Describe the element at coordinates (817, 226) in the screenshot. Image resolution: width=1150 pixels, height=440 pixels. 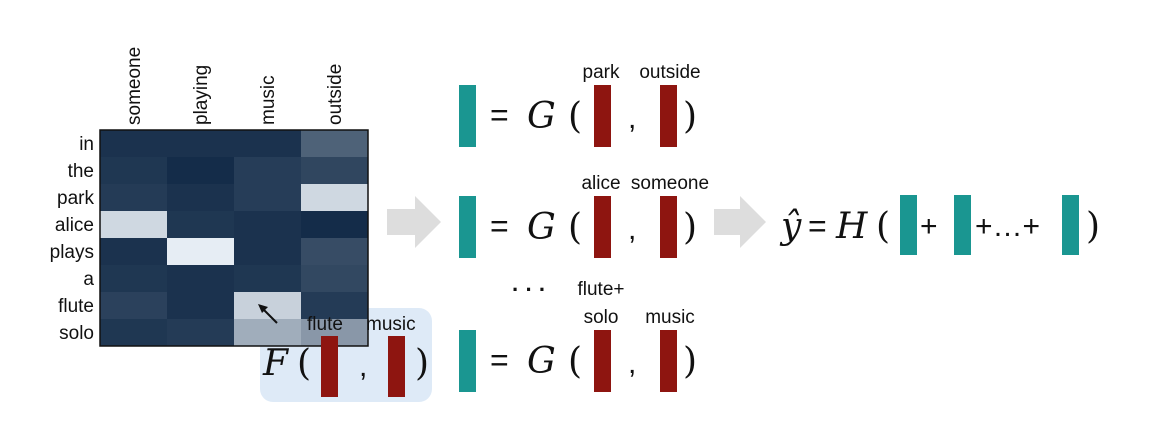
I see `output-equals: =` at that location.